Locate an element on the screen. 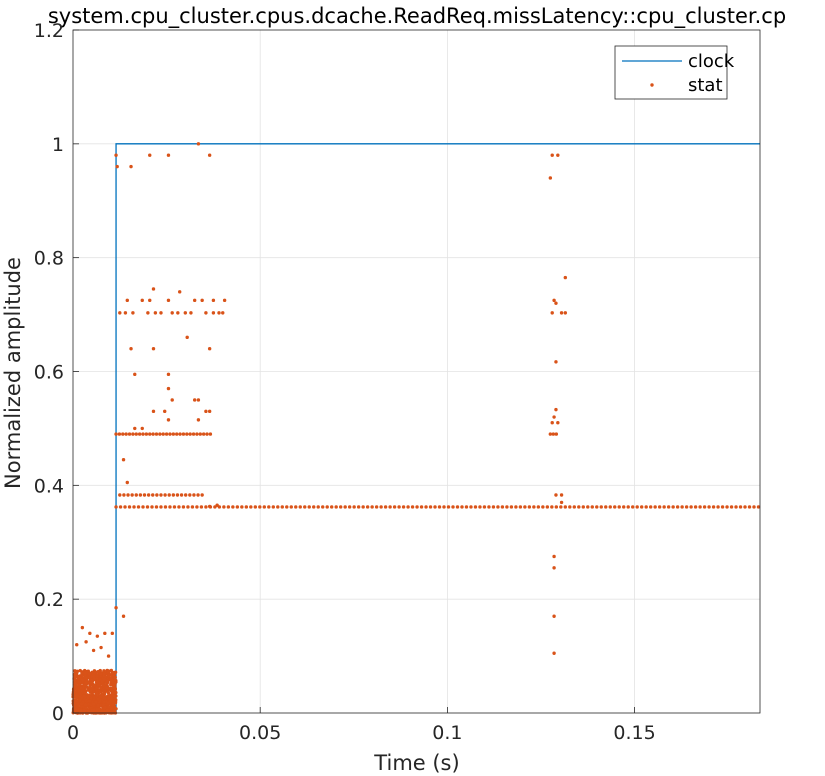  x-axis-label: Time (s) is located at coordinates (416, 763).